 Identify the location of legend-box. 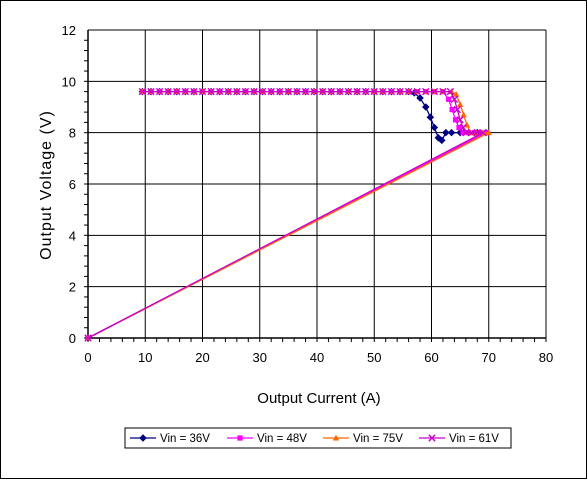
(318, 438).